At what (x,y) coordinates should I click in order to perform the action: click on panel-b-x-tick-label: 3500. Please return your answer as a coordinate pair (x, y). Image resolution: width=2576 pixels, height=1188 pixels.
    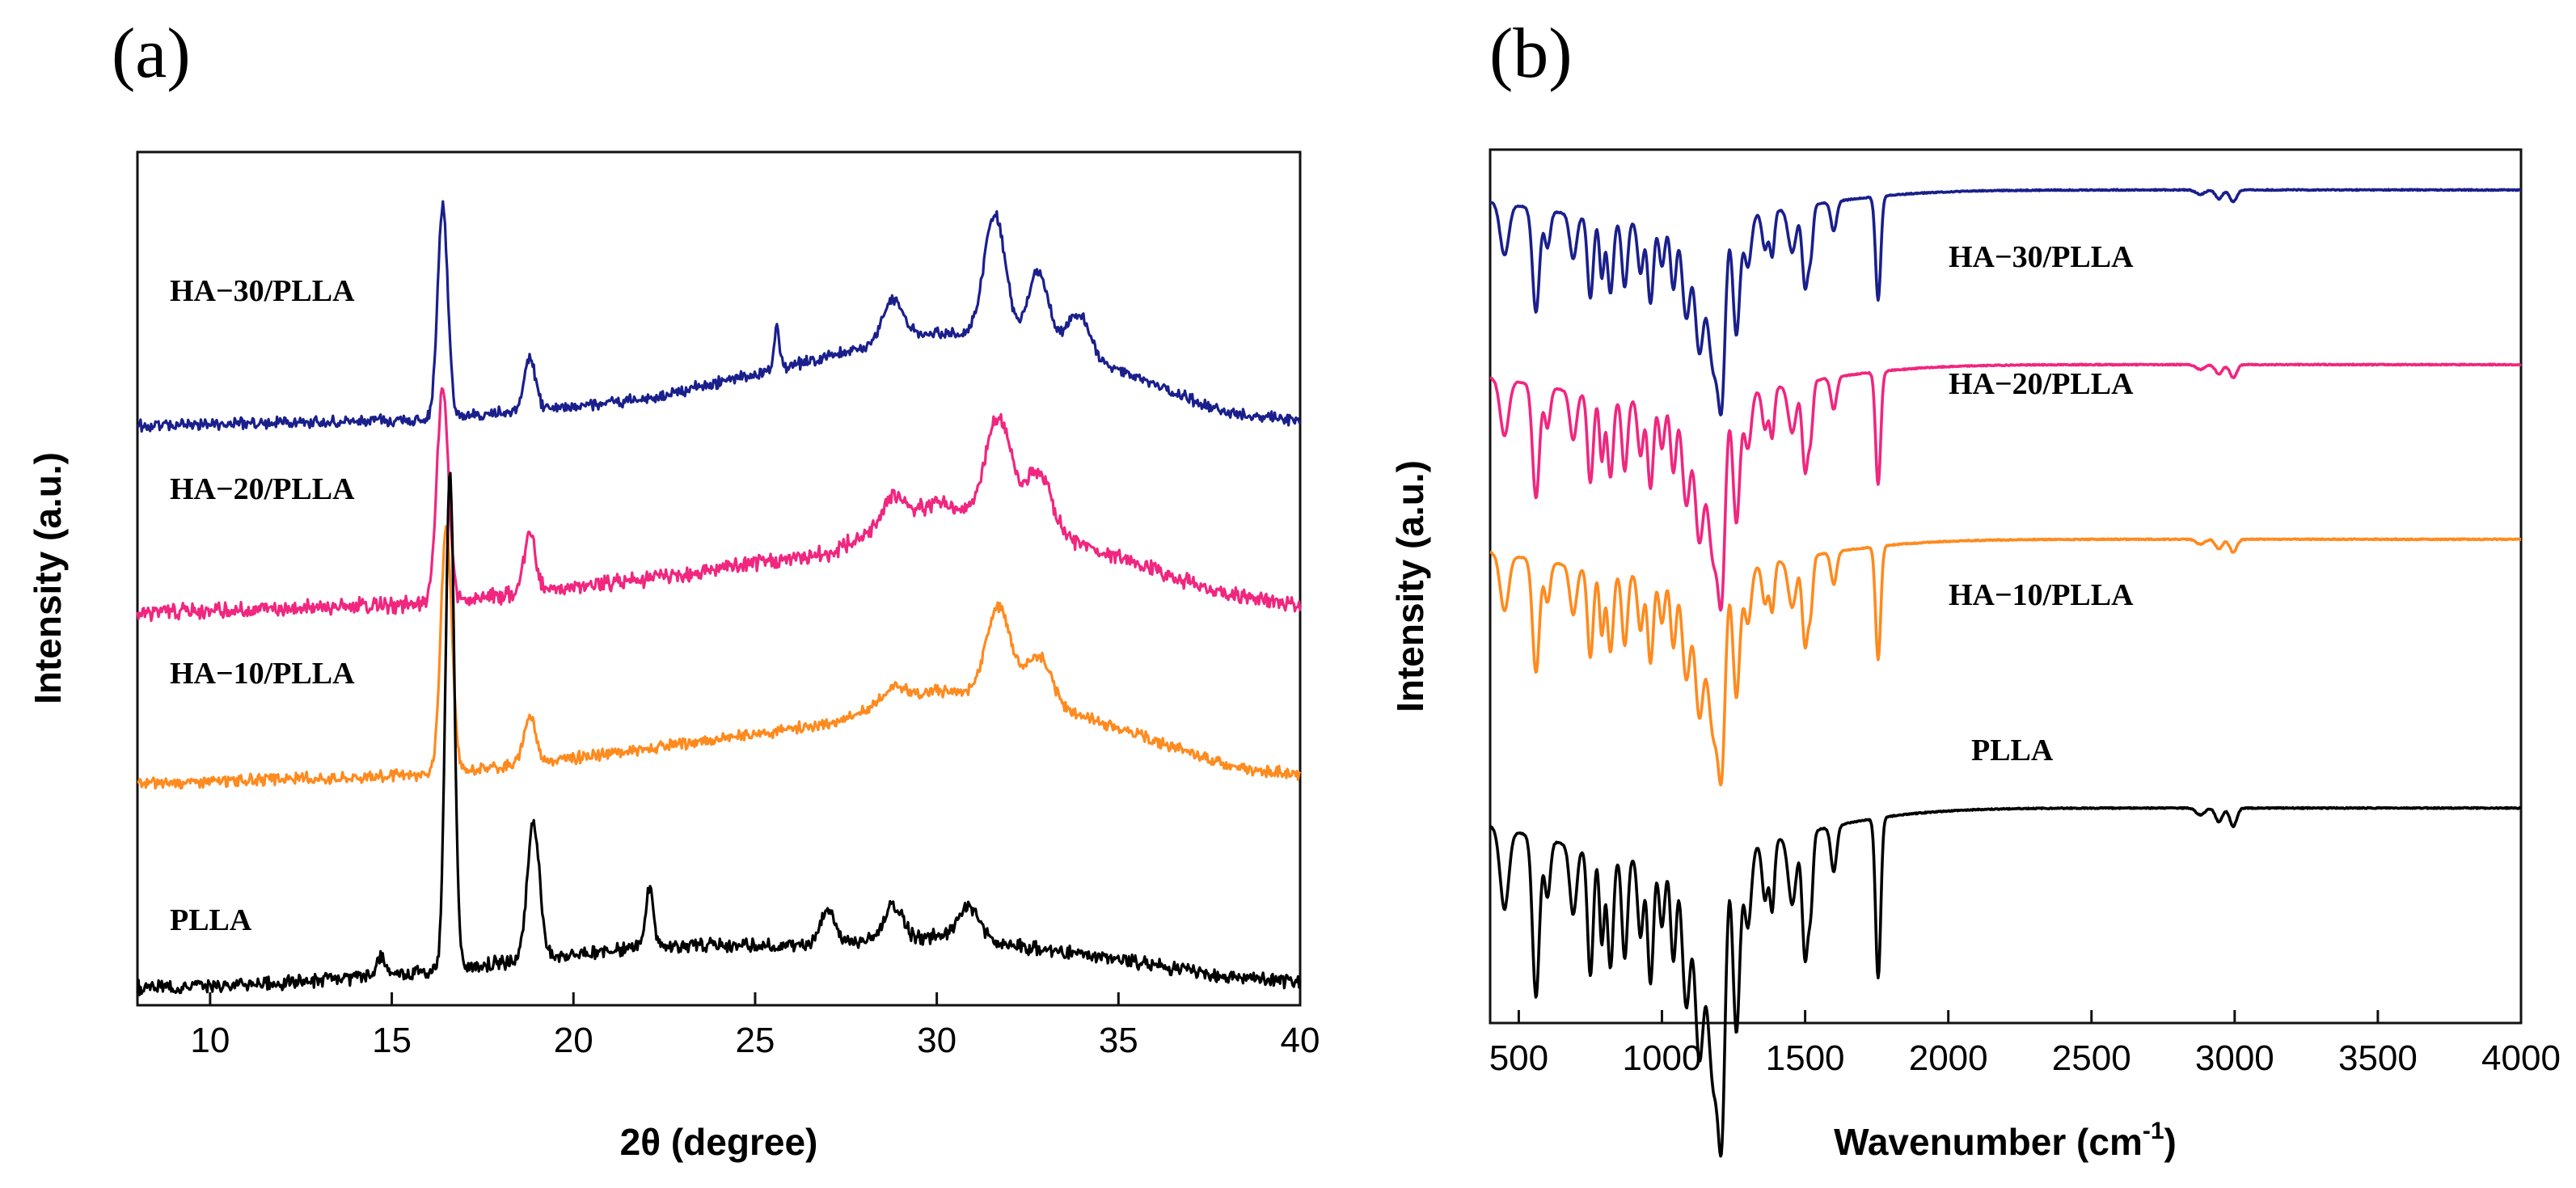
    Looking at the image, I should click on (2378, 1058).